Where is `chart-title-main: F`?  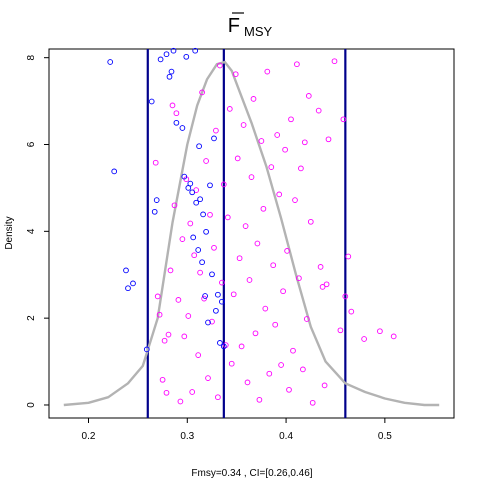
chart-title-main: F is located at coordinates (234, 26).